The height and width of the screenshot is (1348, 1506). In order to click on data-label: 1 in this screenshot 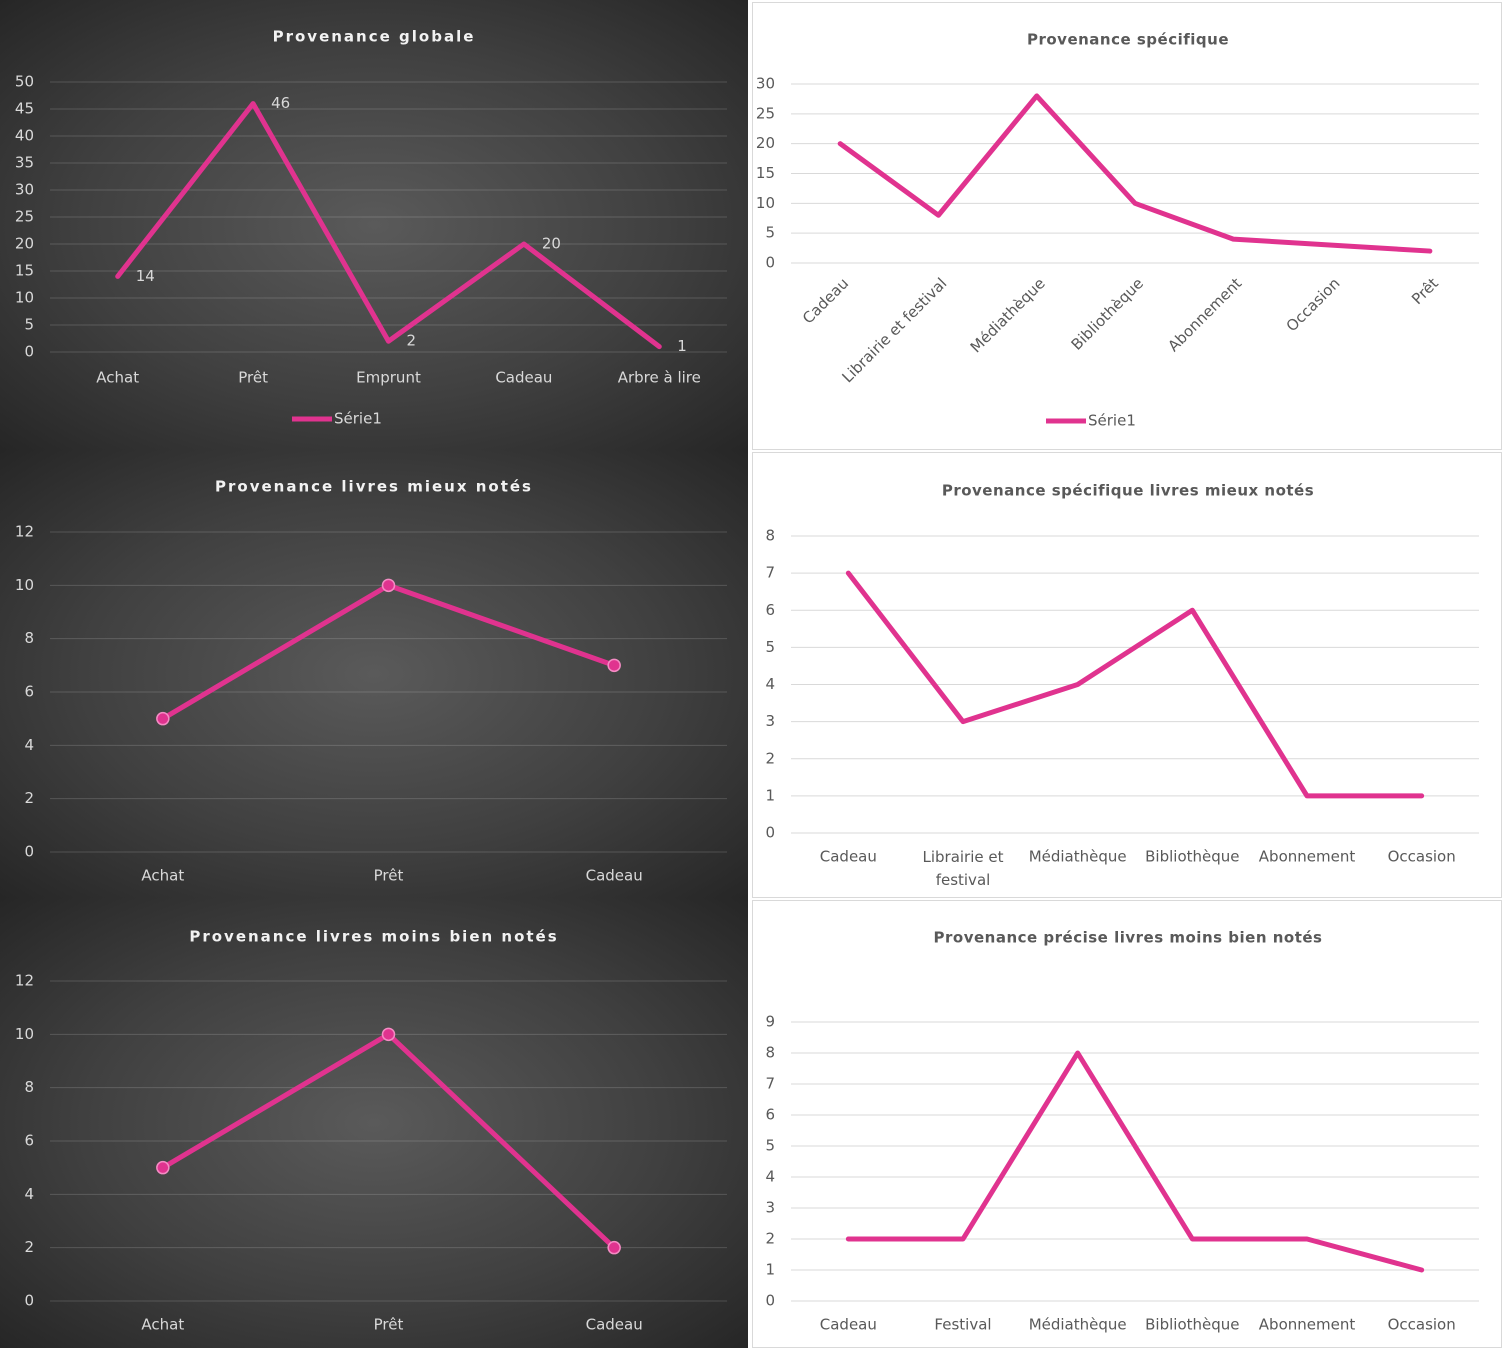, I will do `click(682, 346)`.